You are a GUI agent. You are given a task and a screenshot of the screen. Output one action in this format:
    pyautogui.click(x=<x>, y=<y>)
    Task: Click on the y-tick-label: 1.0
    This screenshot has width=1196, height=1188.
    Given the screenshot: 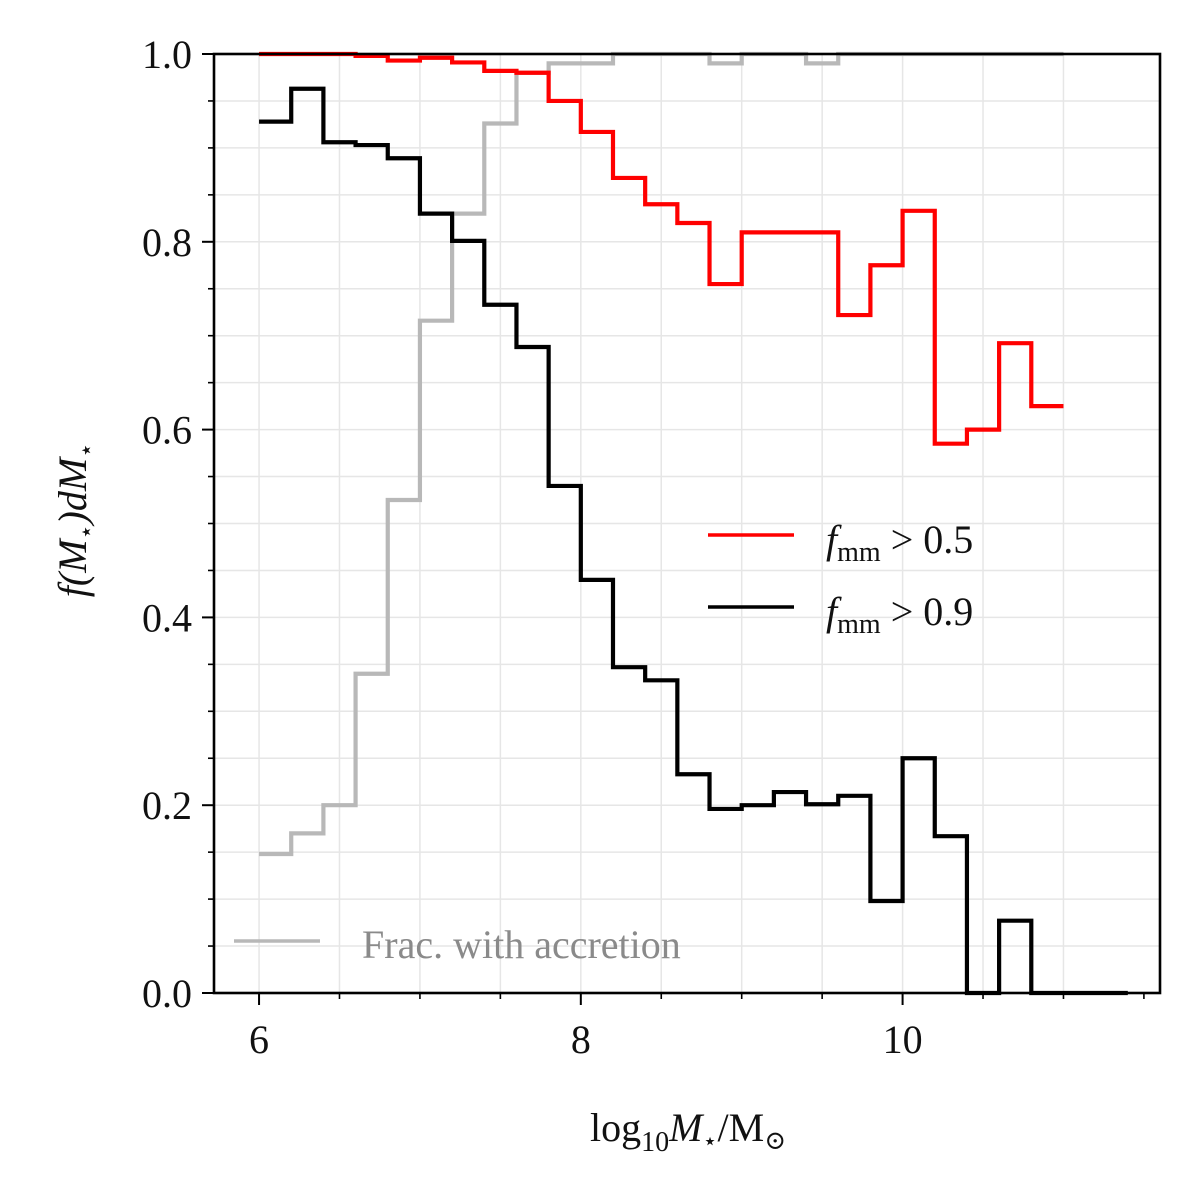 What is the action you would take?
    pyautogui.click(x=167, y=54)
    